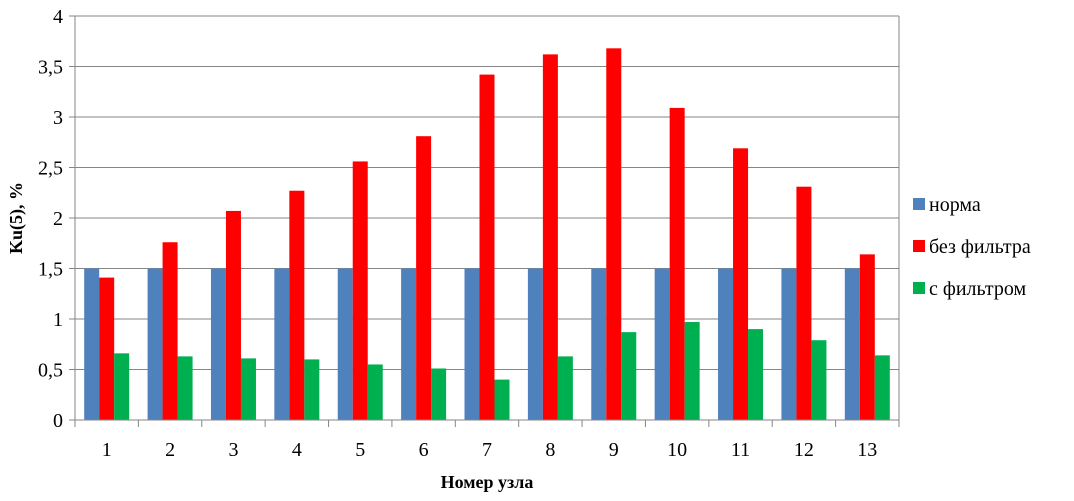 Image resolution: width=1074 pixels, height=501 pixels. What do you see at coordinates (677, 450) in the screenshot?
I see `x-tick-label: 10` at bounding box center [677, 450].